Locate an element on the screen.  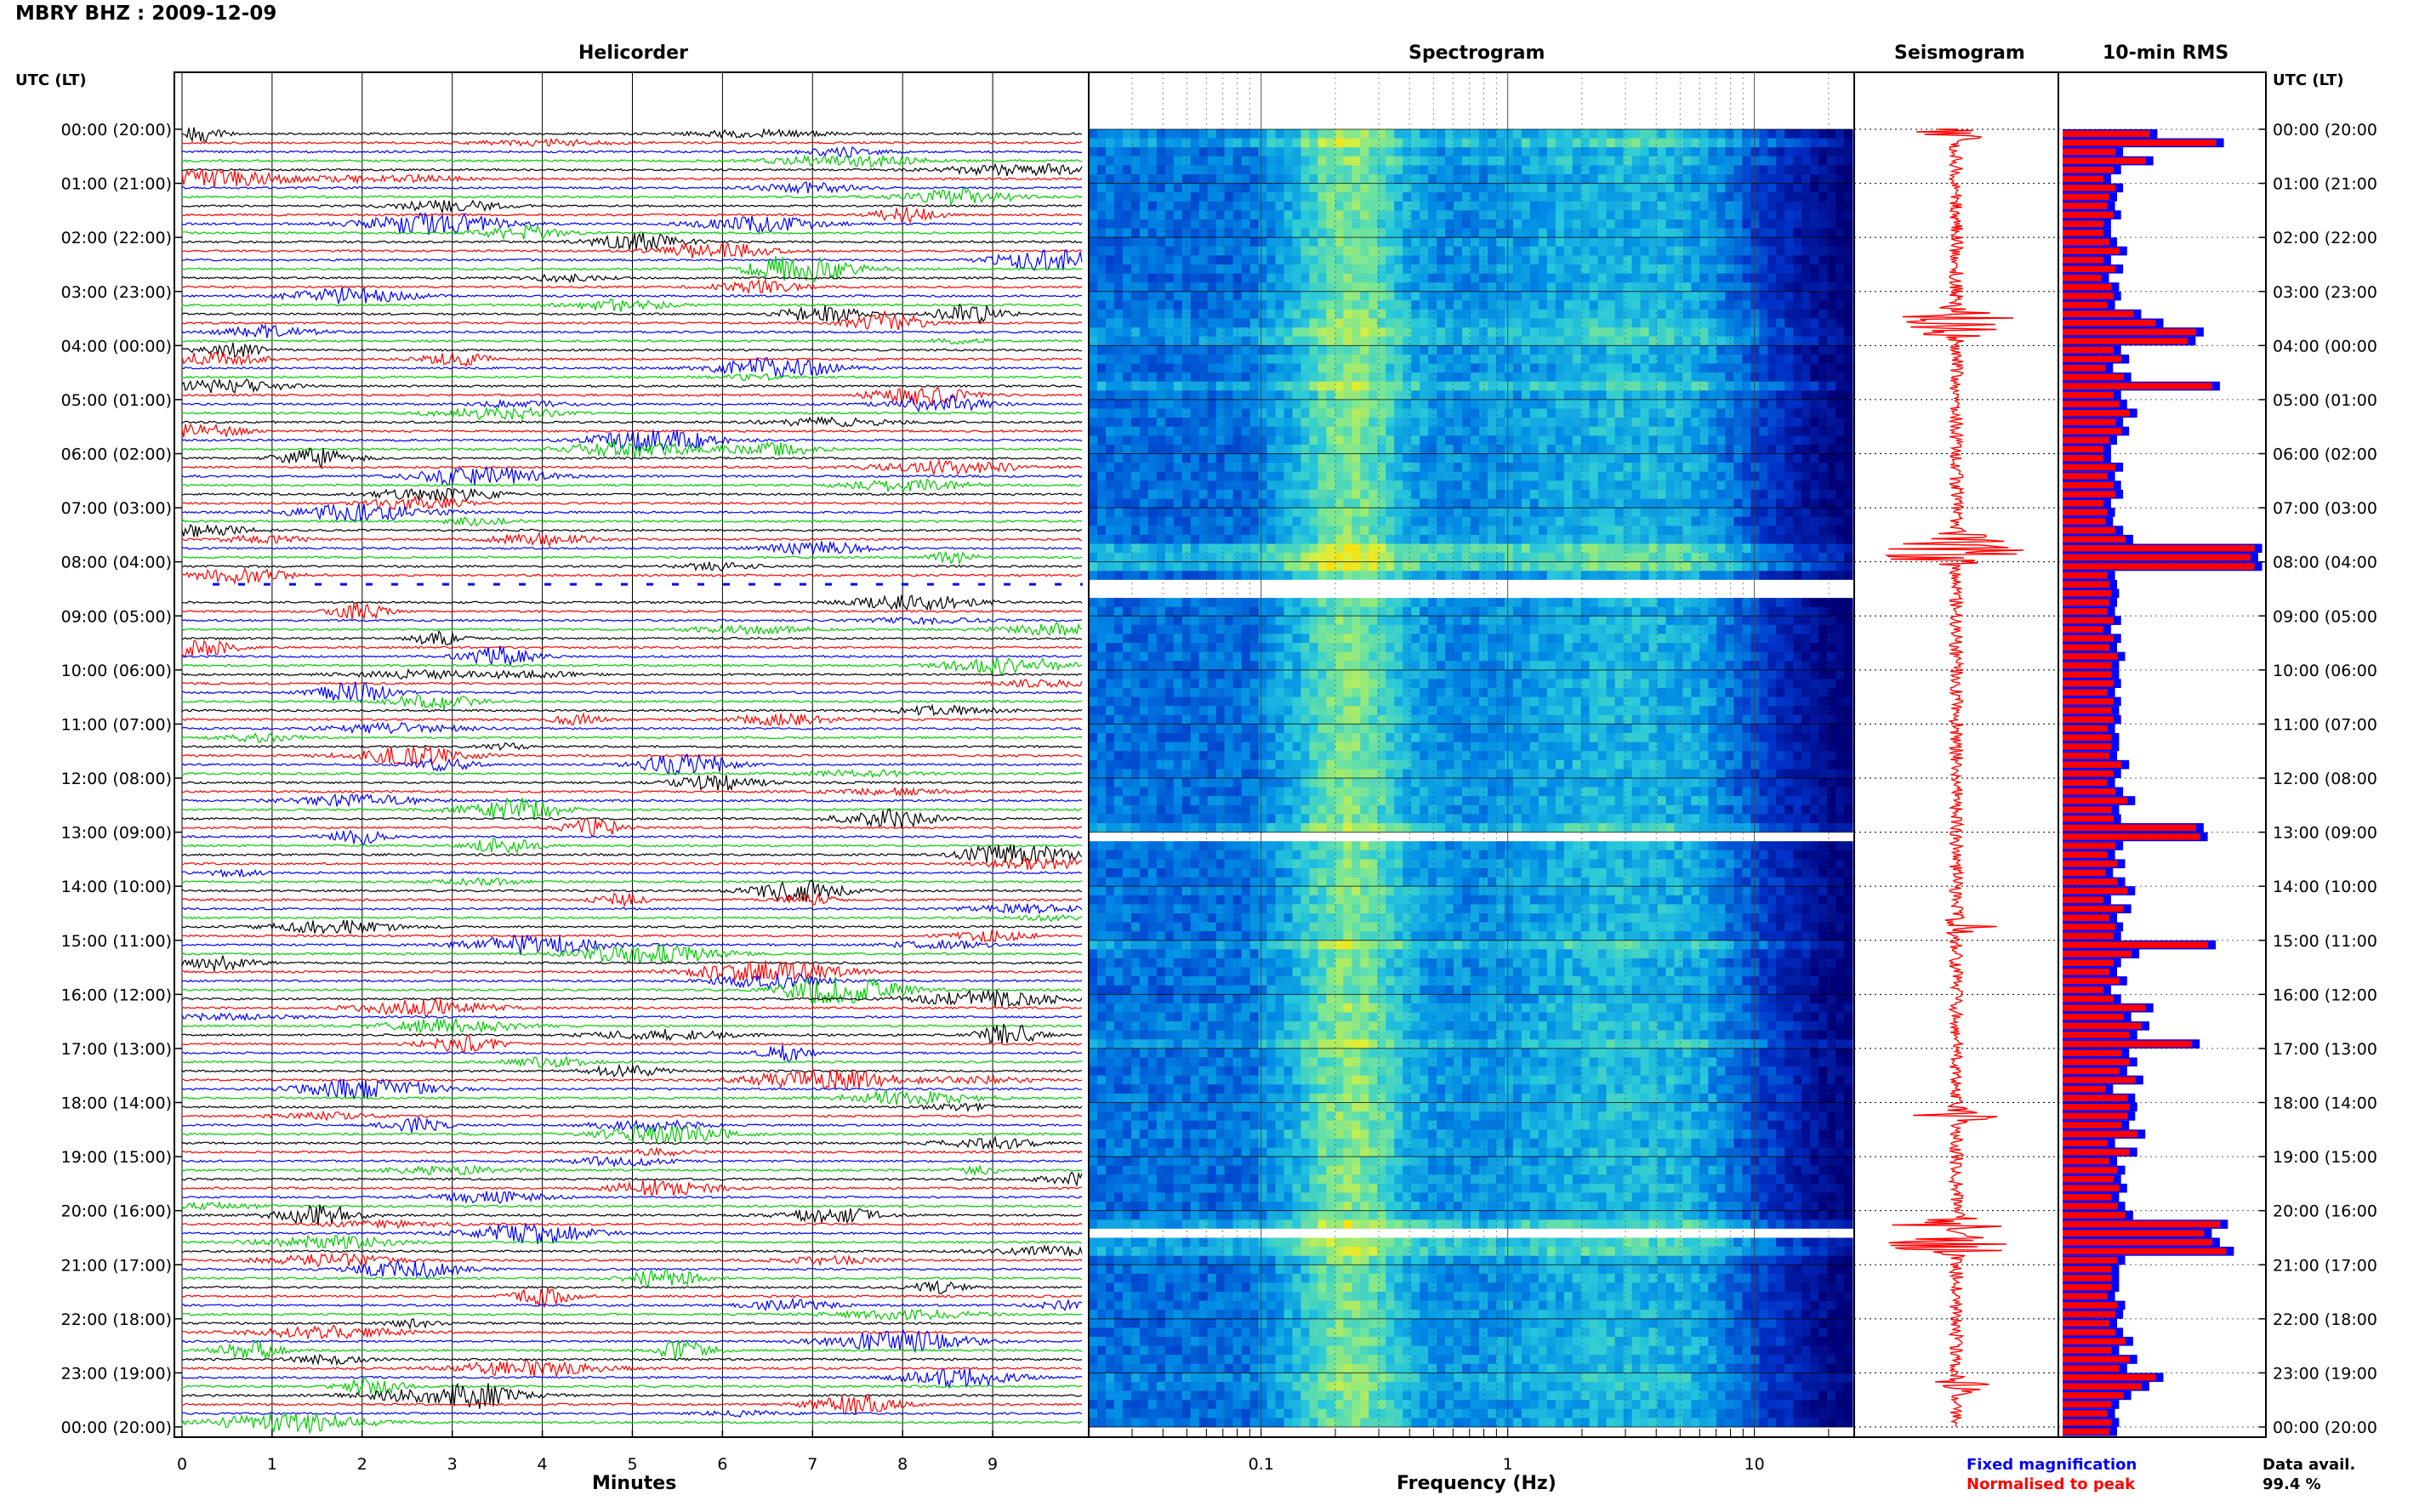
time-label-left: 11:00 (07:00) is located at coordinates (116, 724).